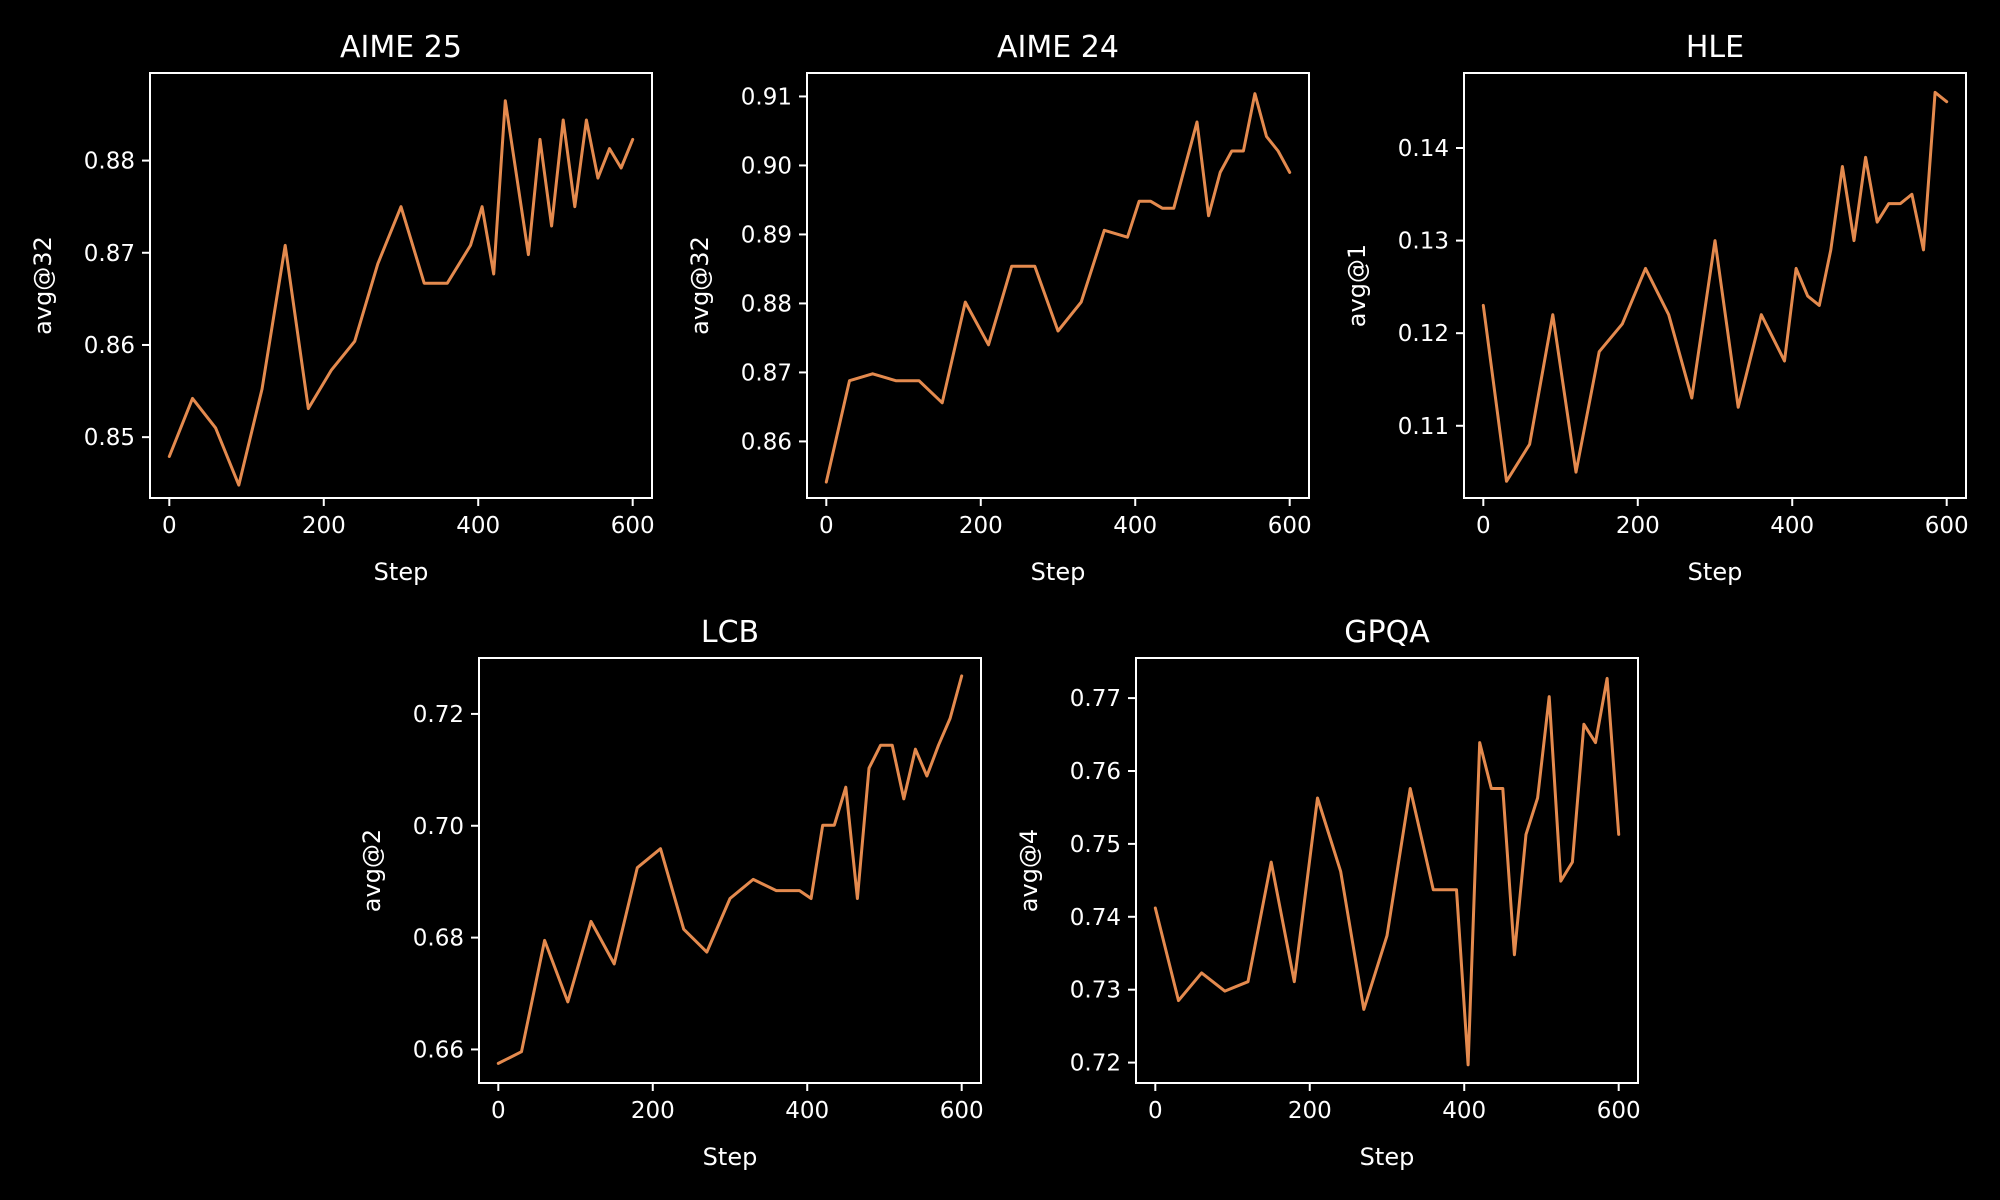 The width and height of the screenshot is (2000, 1200). I want to click on y-tick-label: 0.91, so click(766, 97).